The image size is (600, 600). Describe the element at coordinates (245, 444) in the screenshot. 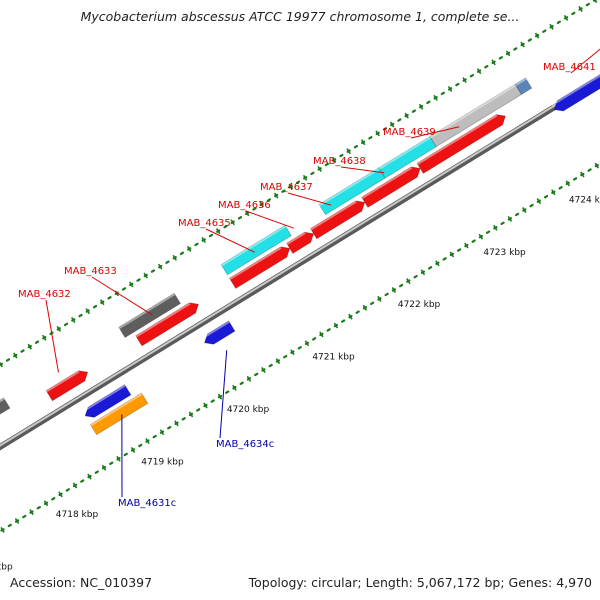

I see `gene-label-mab_4634c: MAB_4634c` at that location.